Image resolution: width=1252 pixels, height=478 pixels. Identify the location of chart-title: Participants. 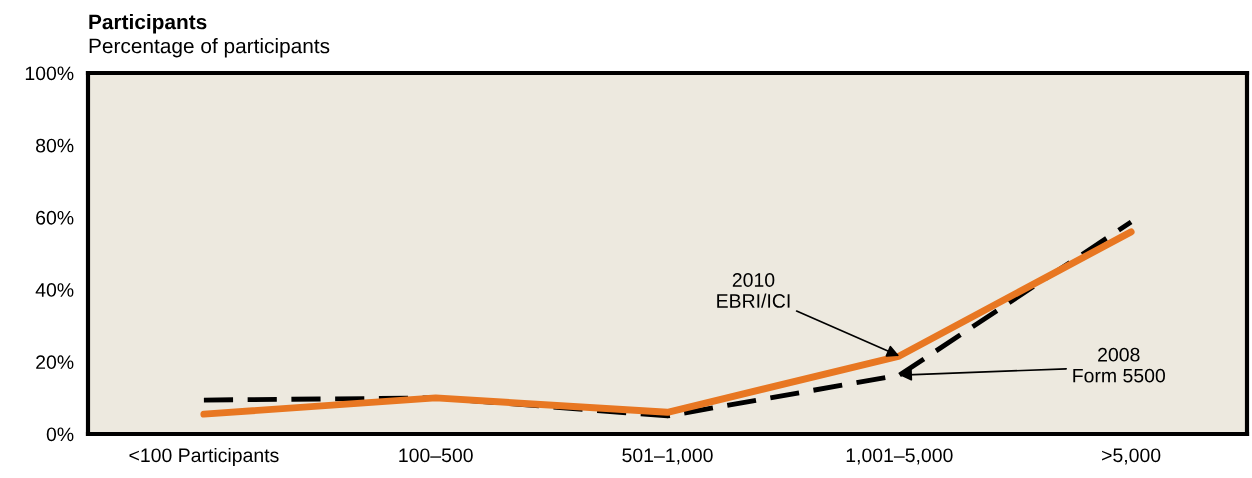
(148, 24).